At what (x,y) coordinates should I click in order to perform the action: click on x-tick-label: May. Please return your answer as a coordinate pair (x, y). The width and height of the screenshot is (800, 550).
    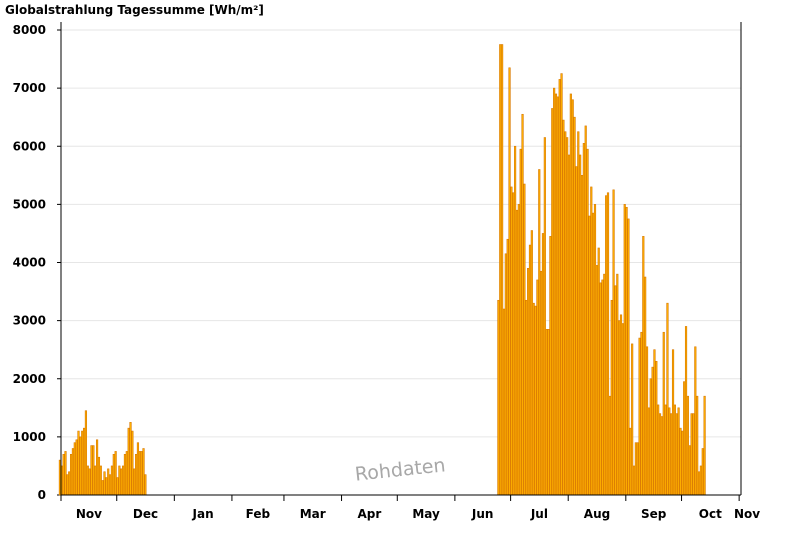
    Looking at the image, I should click on (426, 514).